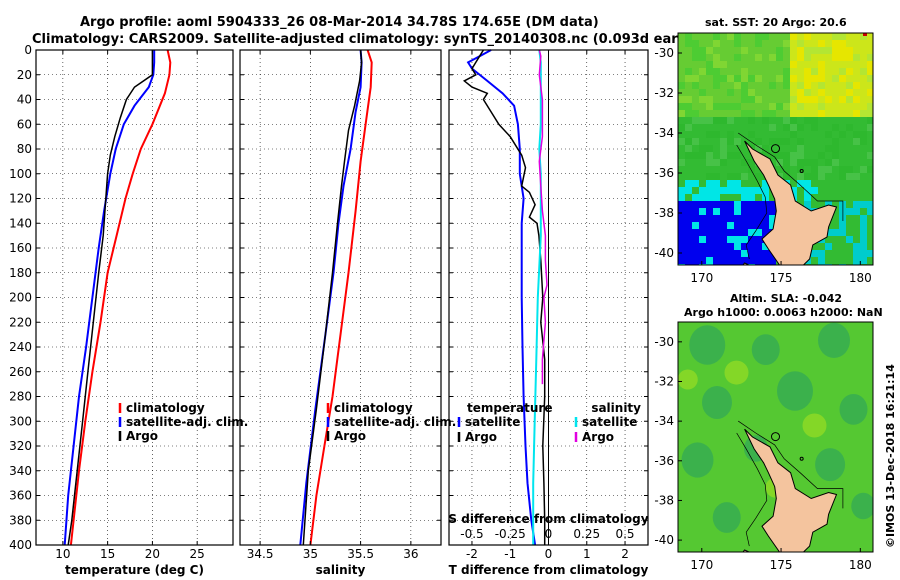 Image resolution: width=900 pixels, height=580 pixels. What do you see at coordinates (373, 408) in the screenshot?
I see `legend-label: climatology` at bounding box center [373, 408].